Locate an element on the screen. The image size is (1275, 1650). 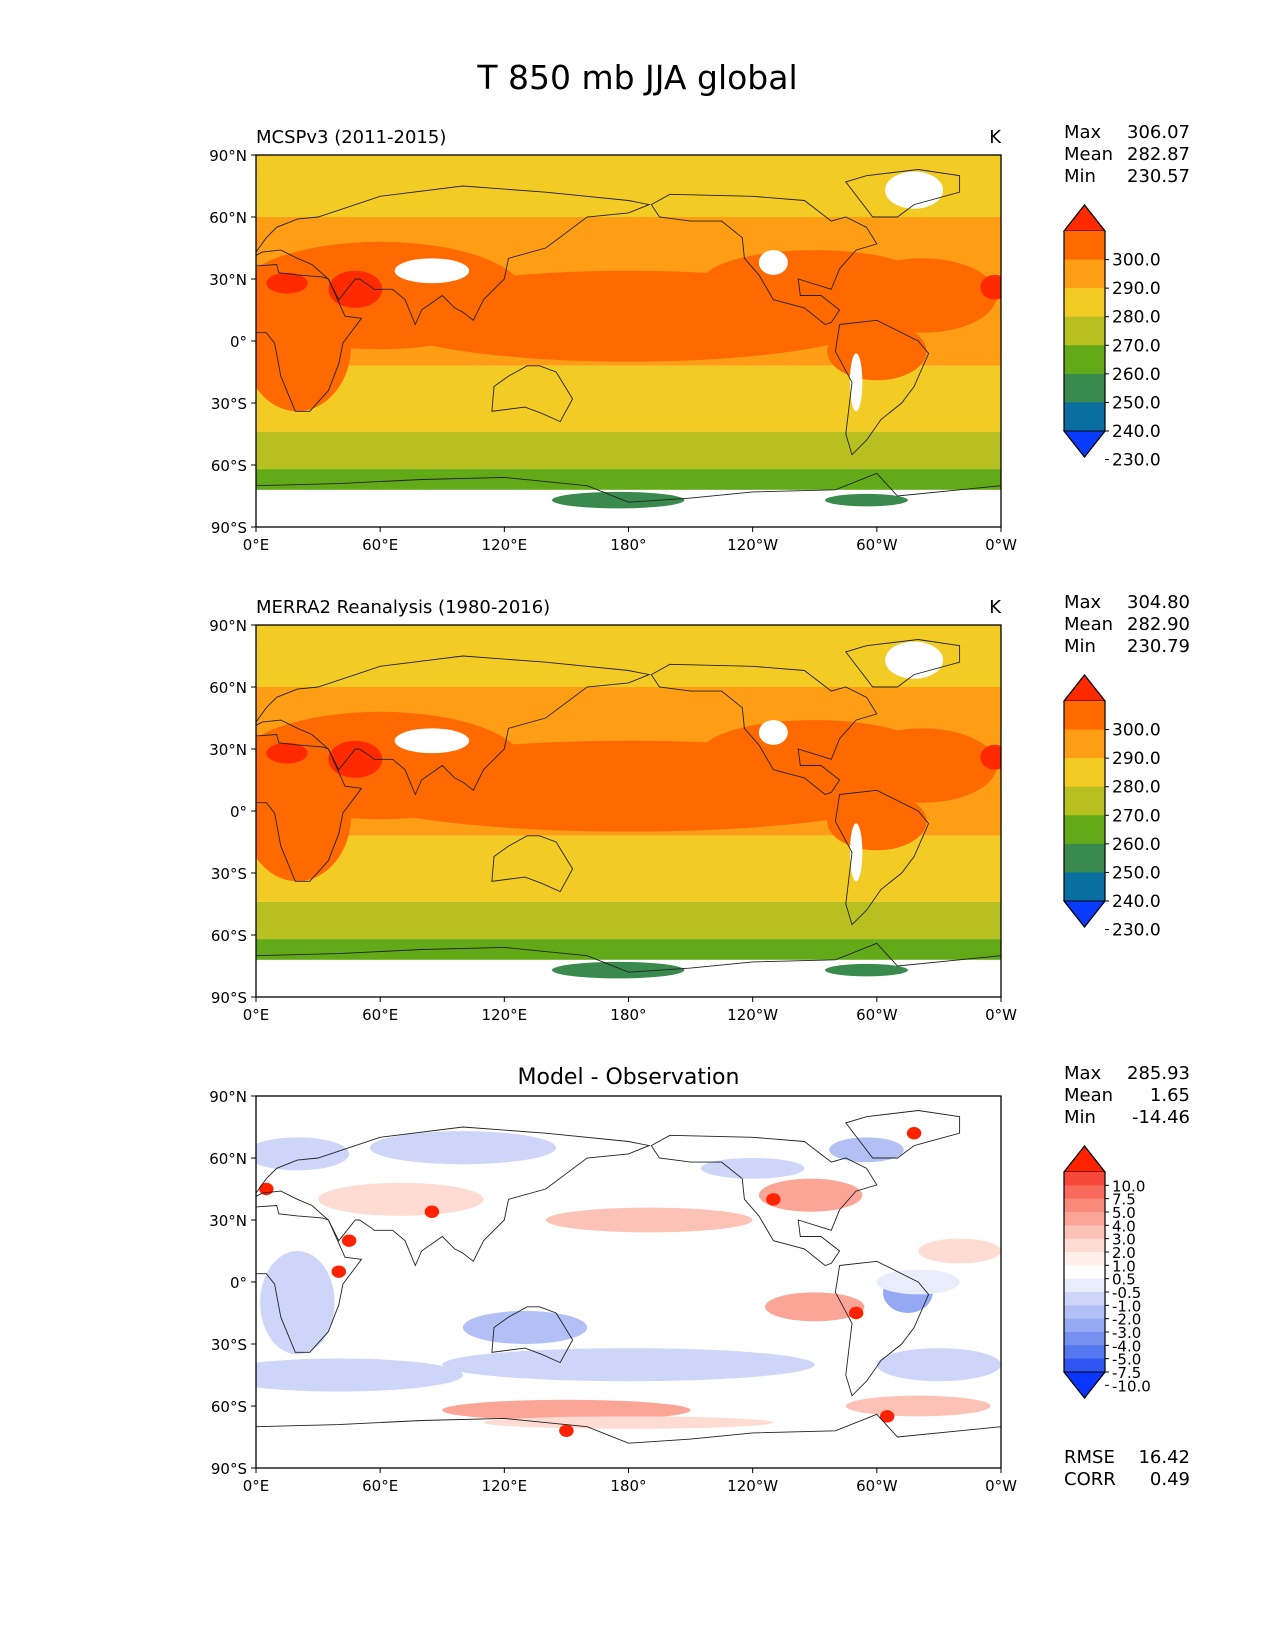
lat-tick-label: 90°S is located at coordinates (229, 998).